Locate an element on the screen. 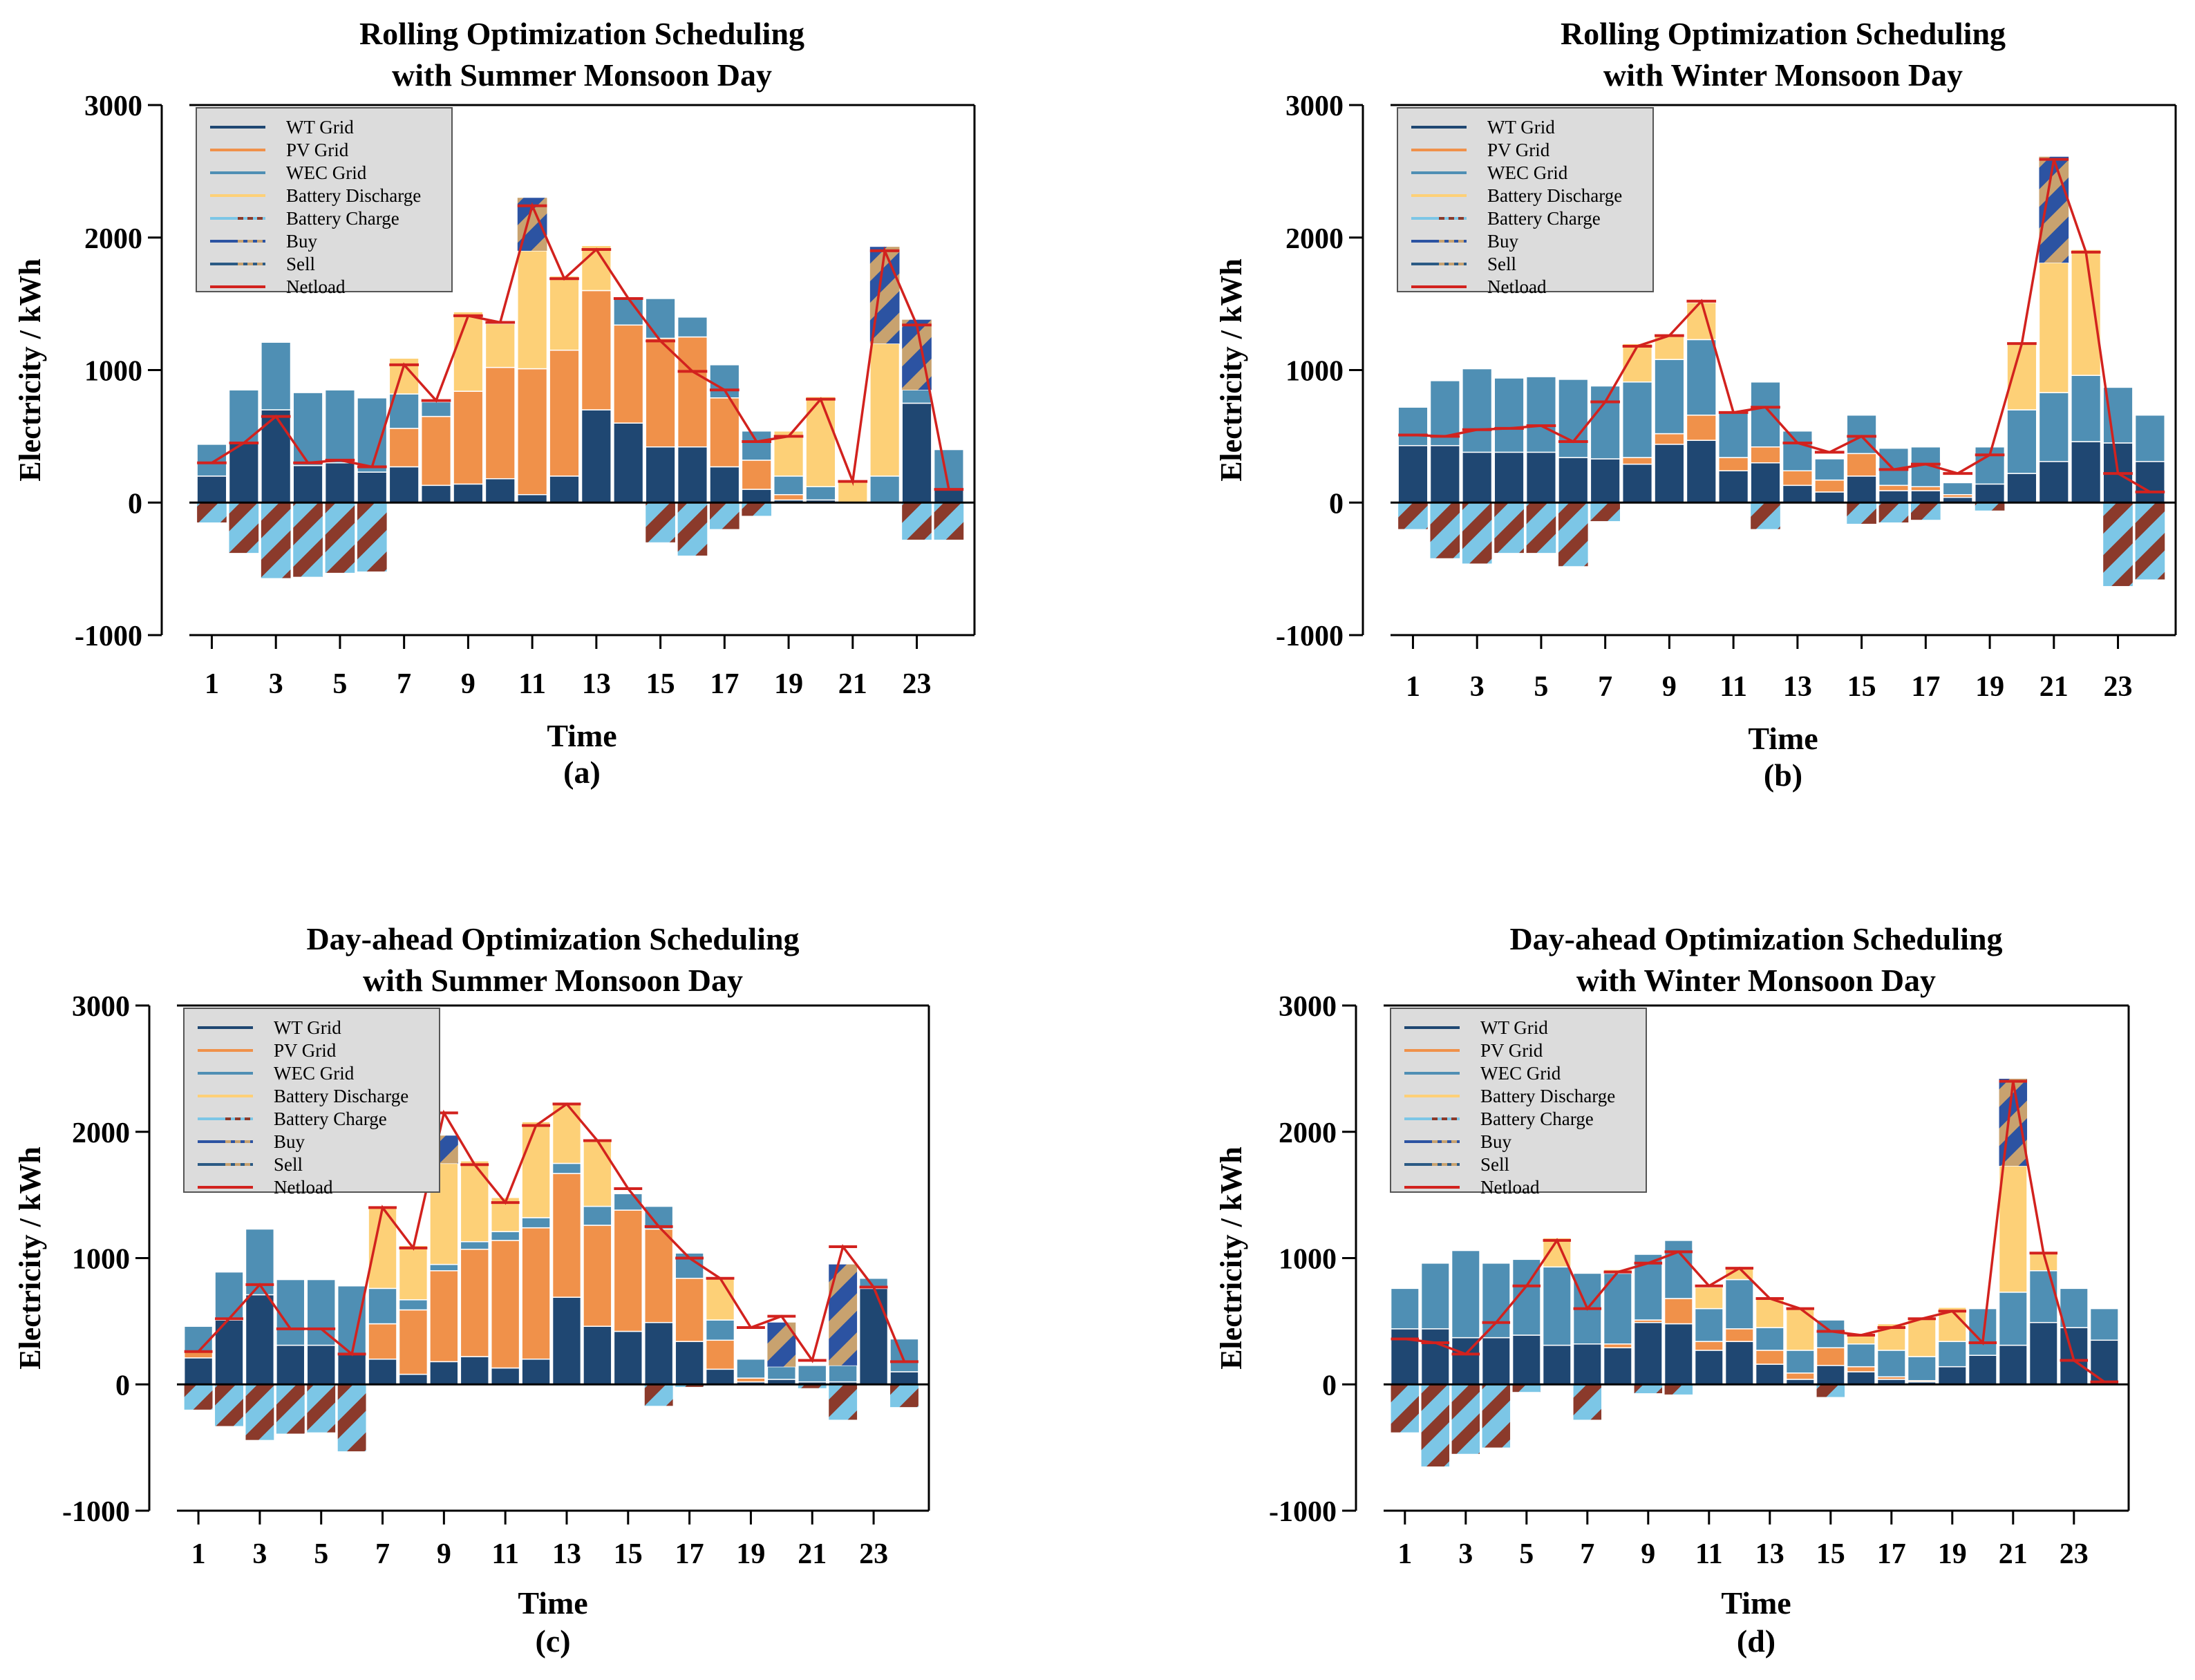 The height and width of the screenshot is (1680, 2195). x-tick-label: 1 is located at coordinates (1405, 1554).